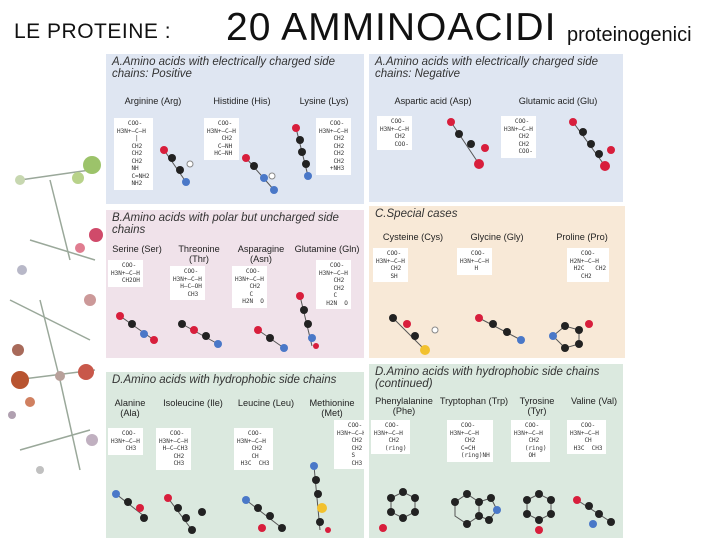 This screenshot has height=540, width=720. What do you see at coordinates (242, 101) in the screenshot?
I see `amino-acid-name: Histidine (His)` at bounding box center [242, 101].